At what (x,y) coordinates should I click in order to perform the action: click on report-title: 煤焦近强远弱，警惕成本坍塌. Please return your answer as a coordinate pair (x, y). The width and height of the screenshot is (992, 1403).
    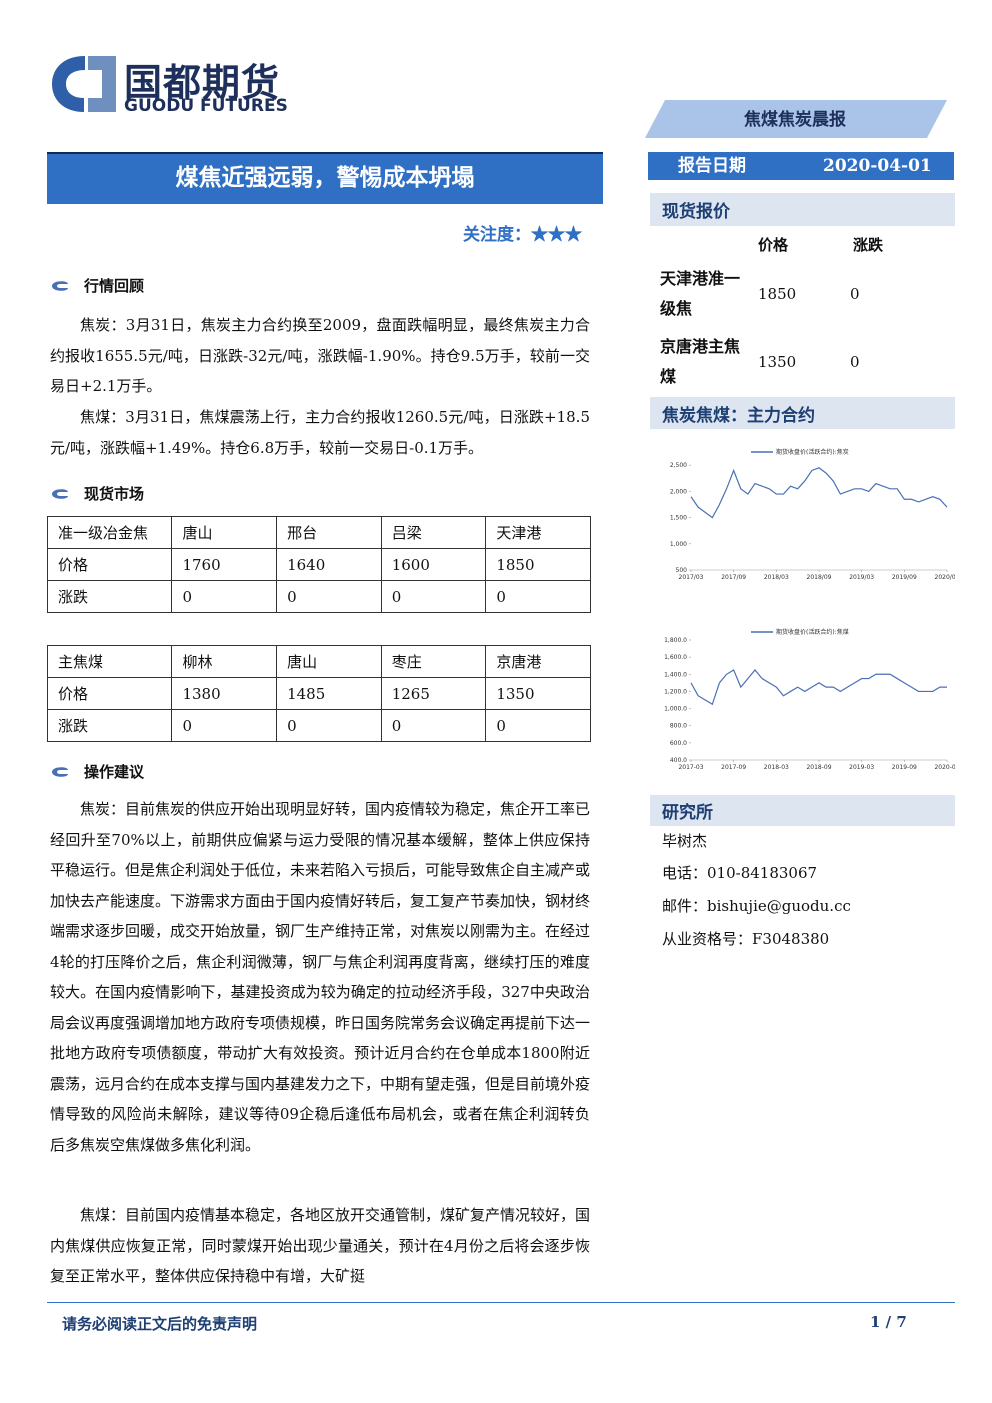
    Looking at the image, I should click on (325, 177).